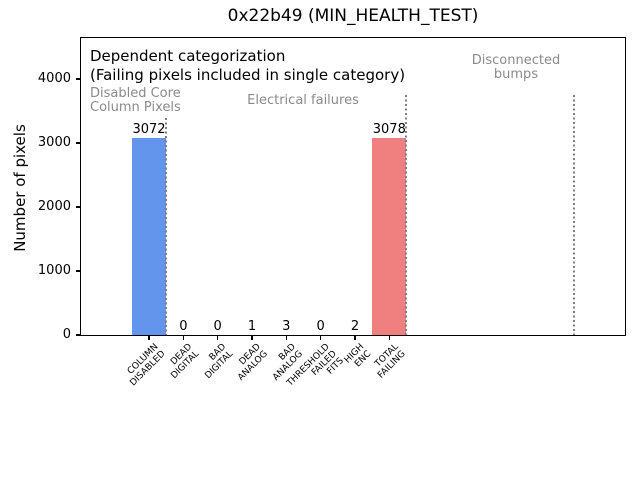  I want to click on y-axis-tick-label: 1000, so click(54, 270).